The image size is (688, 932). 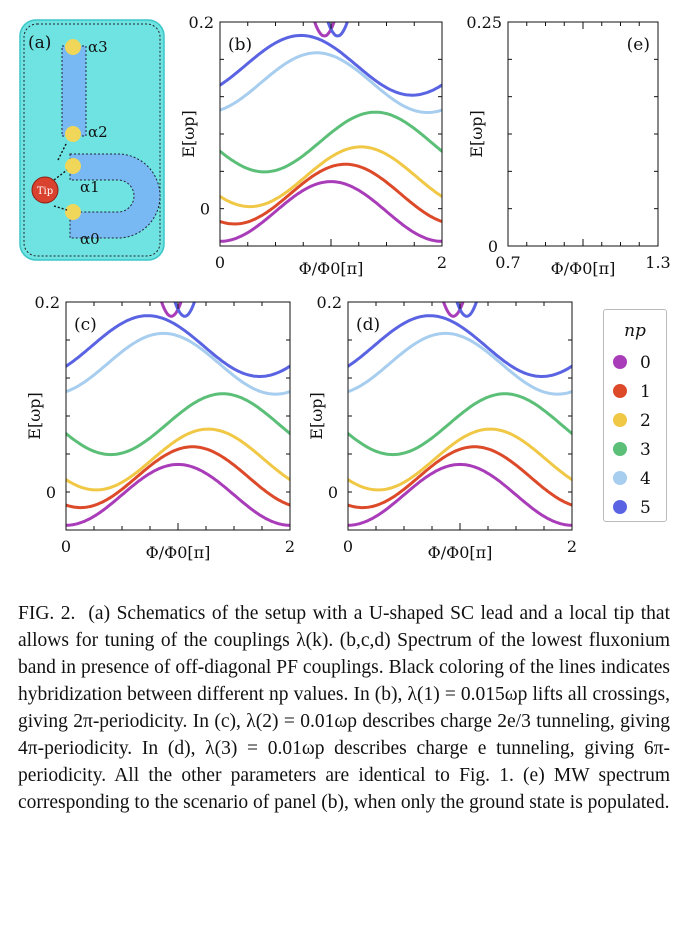 I want to click on y-tick-e-top: 0.25, so click(x=484, y=22).